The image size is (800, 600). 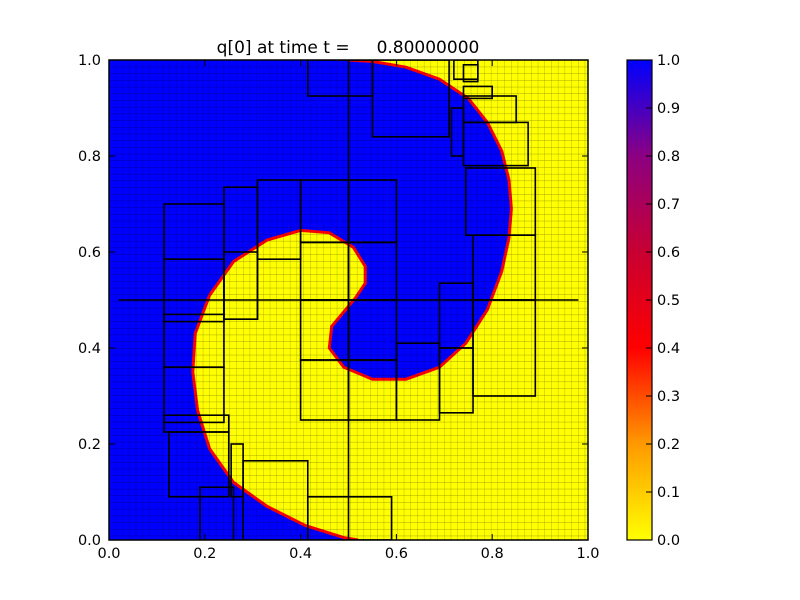 What do you see at coordinates (668, 301) in the screenshot?
I see `colorbar-tick-label: 0.5` at bounding box center [668, 301].